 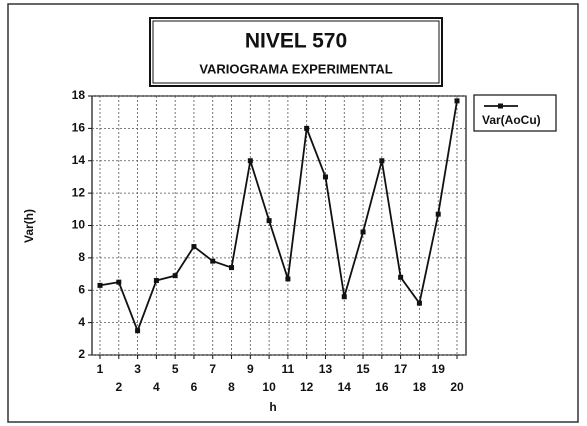 What do you see at coordinates (250, 369) in the screenshot?
I see `x-tick-label: 9` at bounding box center [250, 369].